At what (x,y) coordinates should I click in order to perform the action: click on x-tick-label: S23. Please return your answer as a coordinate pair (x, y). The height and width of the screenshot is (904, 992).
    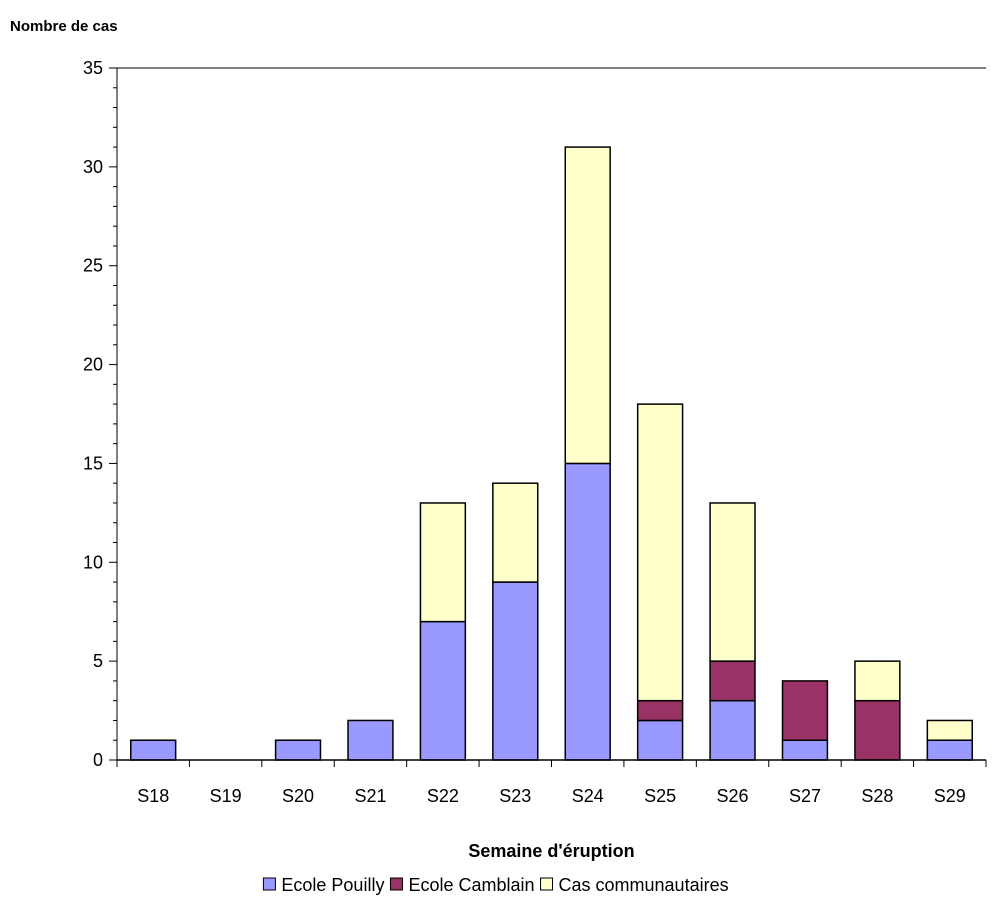
    Looking at the image, I should click on (515, 796).